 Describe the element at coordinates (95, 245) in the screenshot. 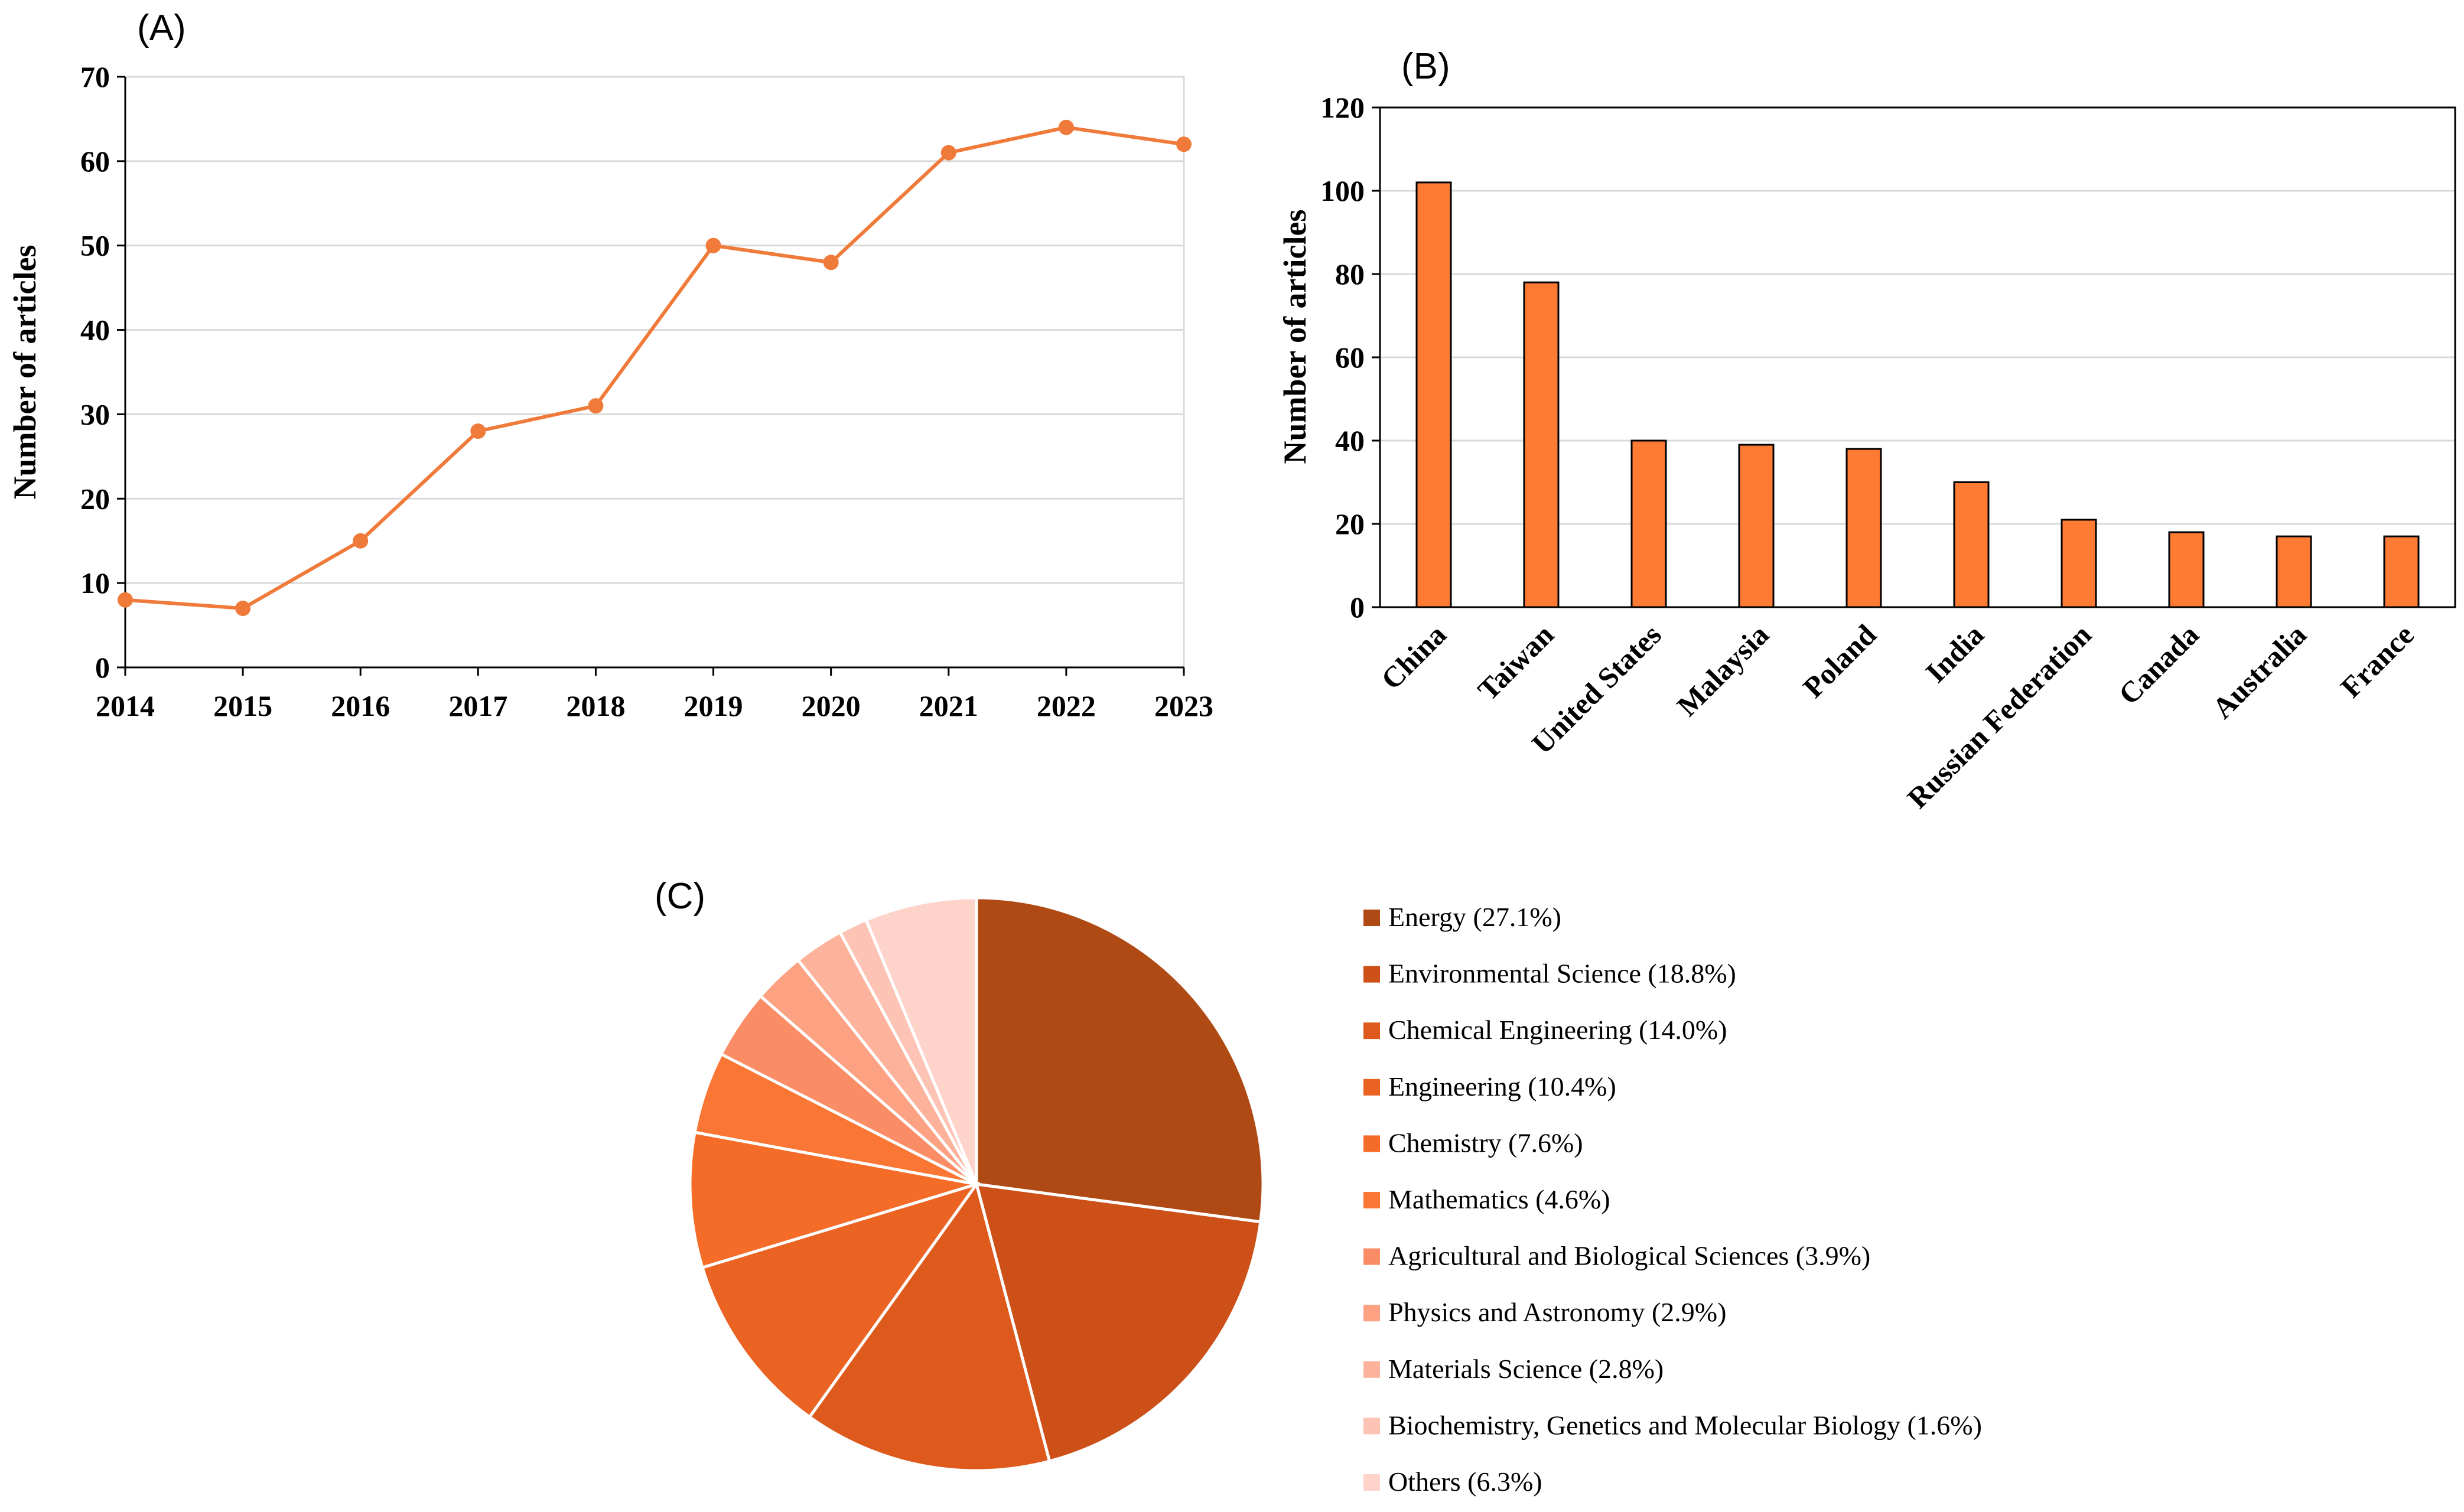

I see `panel-a-y-tick-label: 50` at that location.